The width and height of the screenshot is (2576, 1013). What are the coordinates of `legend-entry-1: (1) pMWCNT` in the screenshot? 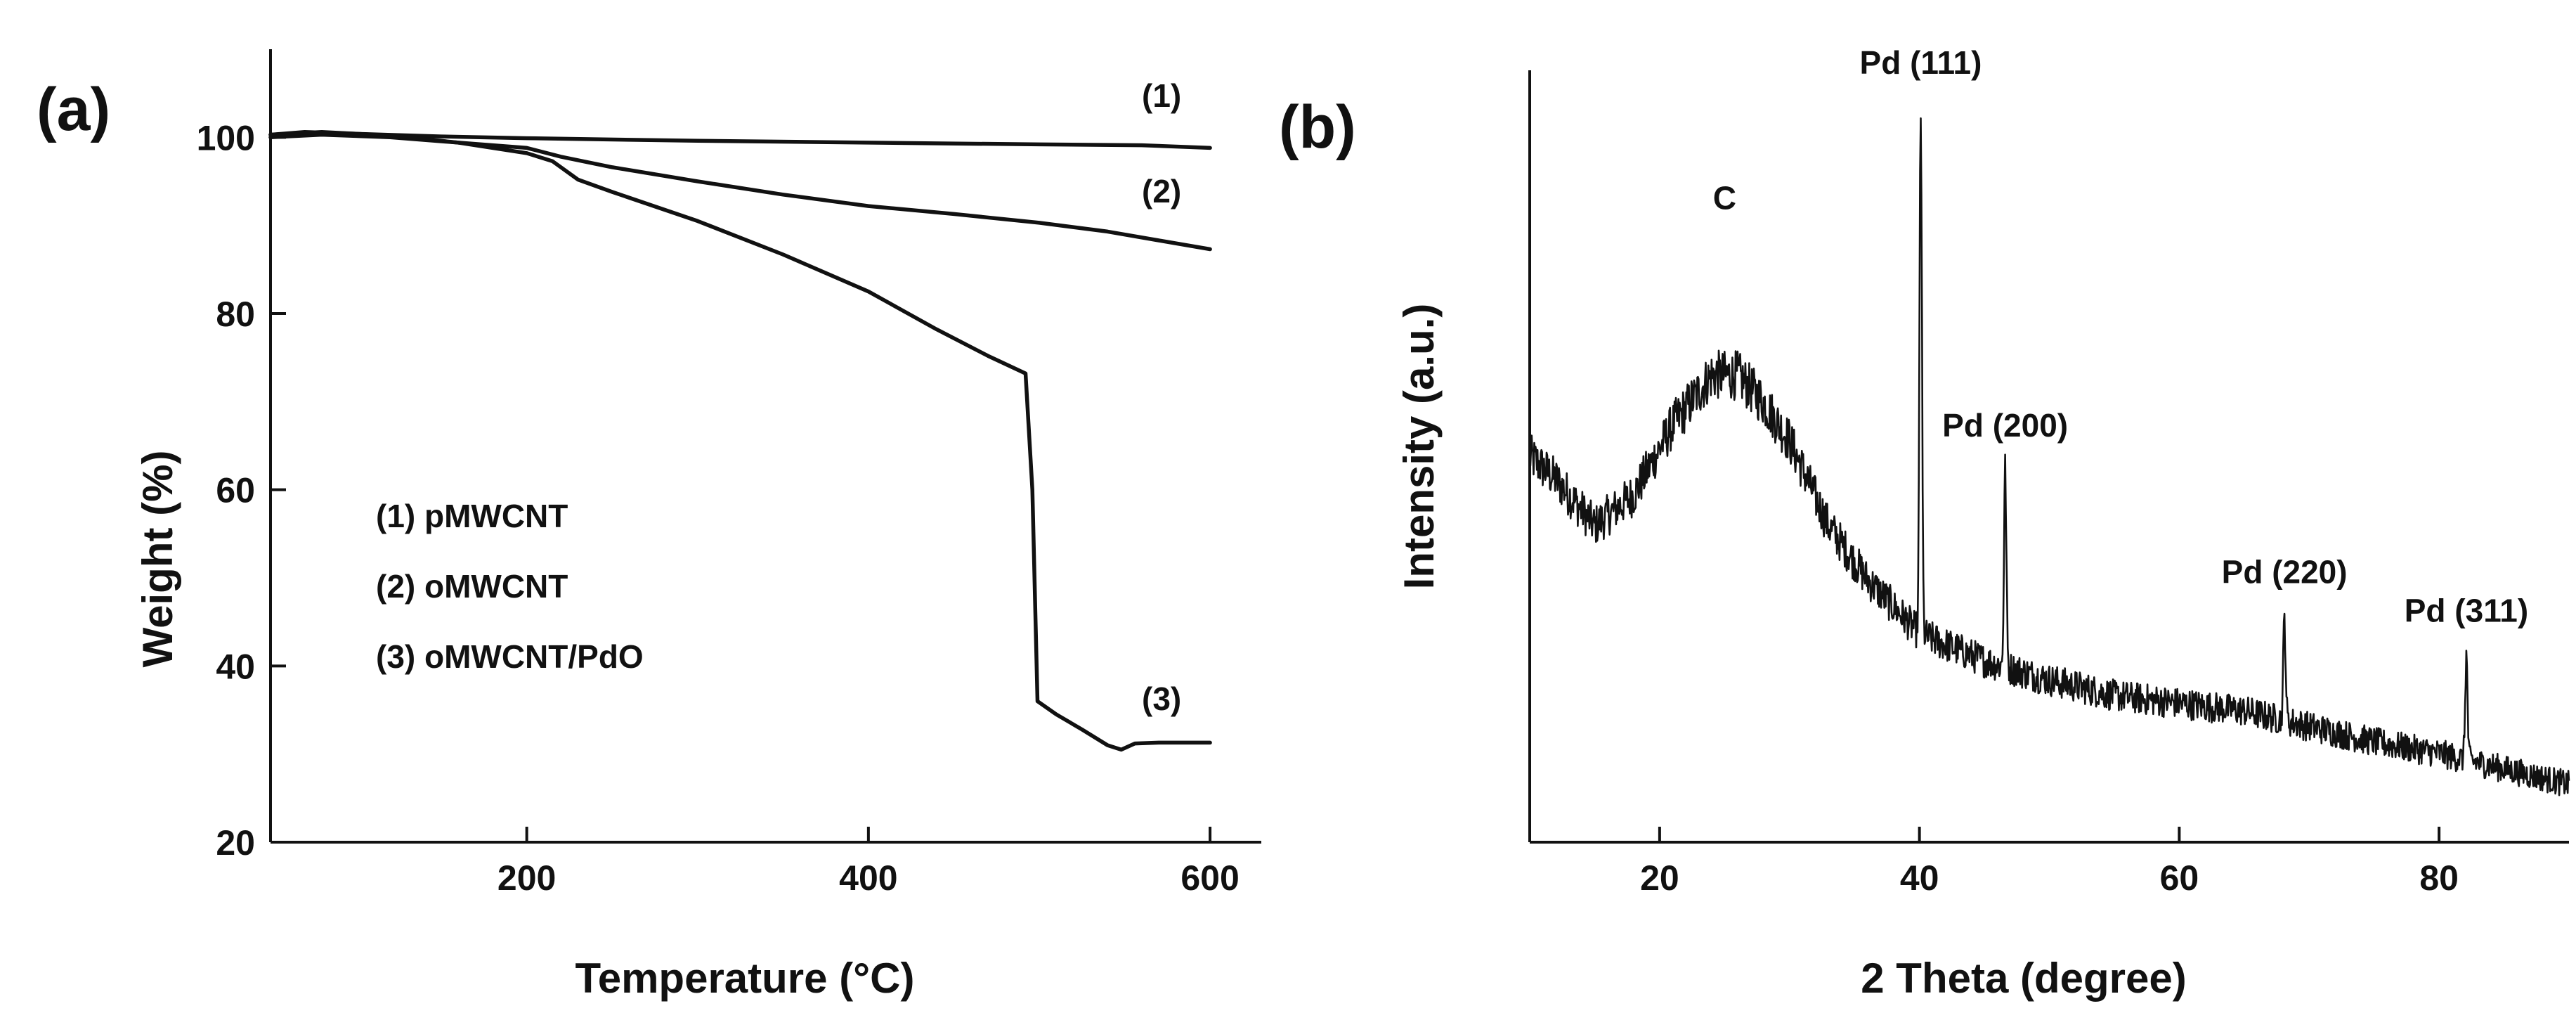 It's located at (472, 516).